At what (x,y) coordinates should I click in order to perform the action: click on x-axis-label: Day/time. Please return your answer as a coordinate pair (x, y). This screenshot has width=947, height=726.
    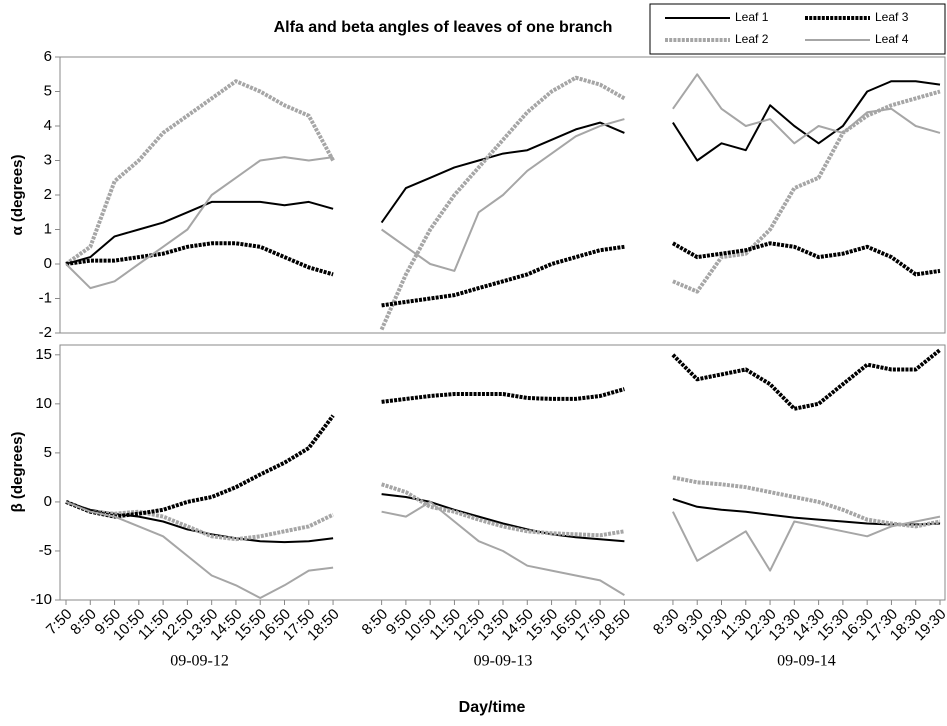
    Looking at the image, I should click on (492, 707).